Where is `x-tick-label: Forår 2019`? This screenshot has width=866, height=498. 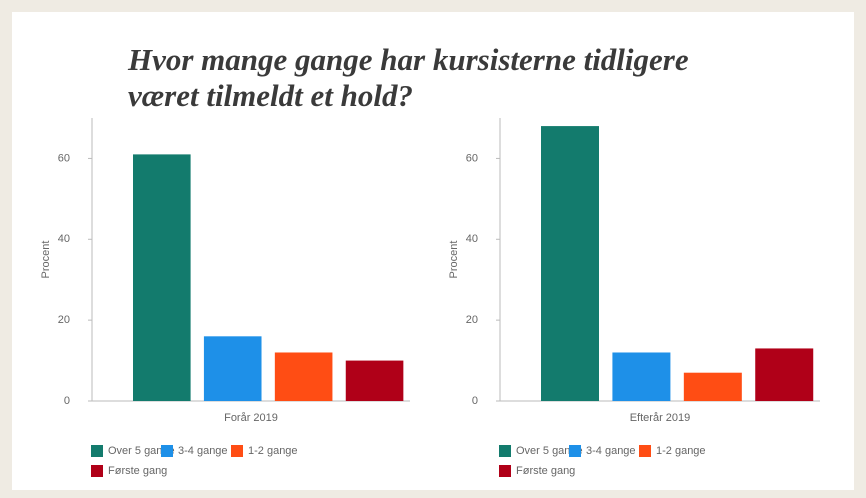 x-tick-label: Forår 2019 is located at coordinates (251, 418).